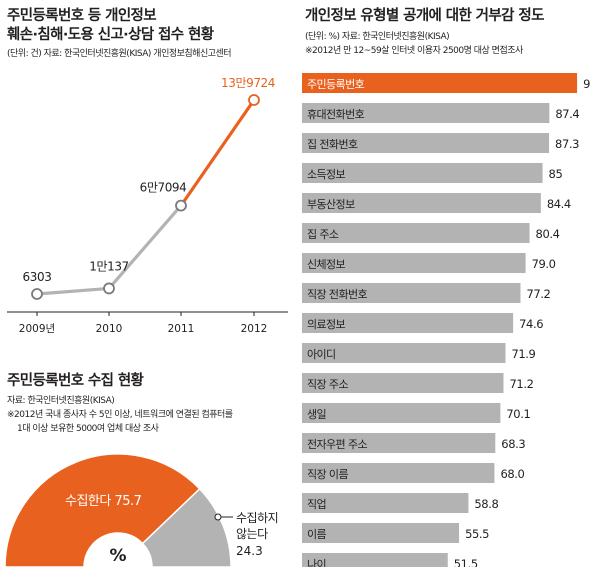  Describe the element at coordinates (321, 354) in the screenshot. I see `bar-category-label: 아이디` at that location.